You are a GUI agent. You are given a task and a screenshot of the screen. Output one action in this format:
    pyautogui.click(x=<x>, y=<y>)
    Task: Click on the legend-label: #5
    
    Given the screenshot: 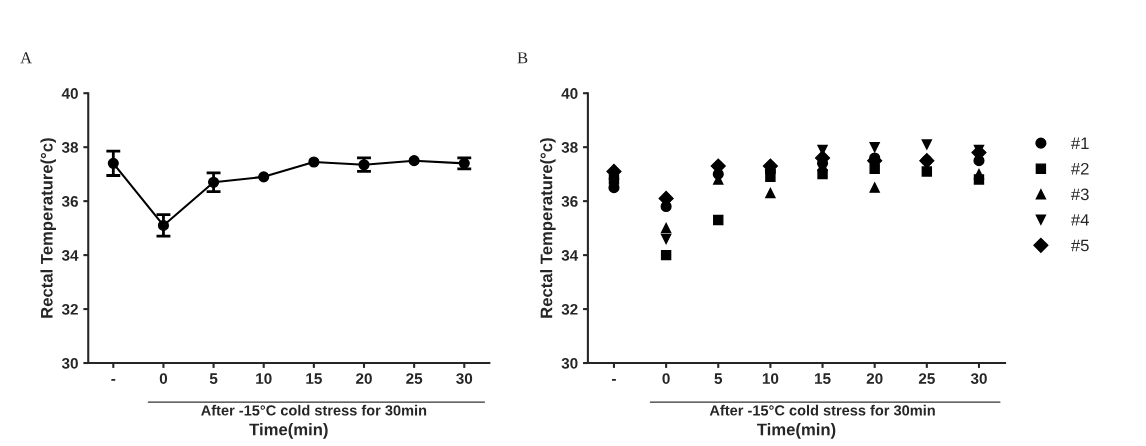 What is the action you would take?
    pyautogui.click(x=1079, y=245)
    